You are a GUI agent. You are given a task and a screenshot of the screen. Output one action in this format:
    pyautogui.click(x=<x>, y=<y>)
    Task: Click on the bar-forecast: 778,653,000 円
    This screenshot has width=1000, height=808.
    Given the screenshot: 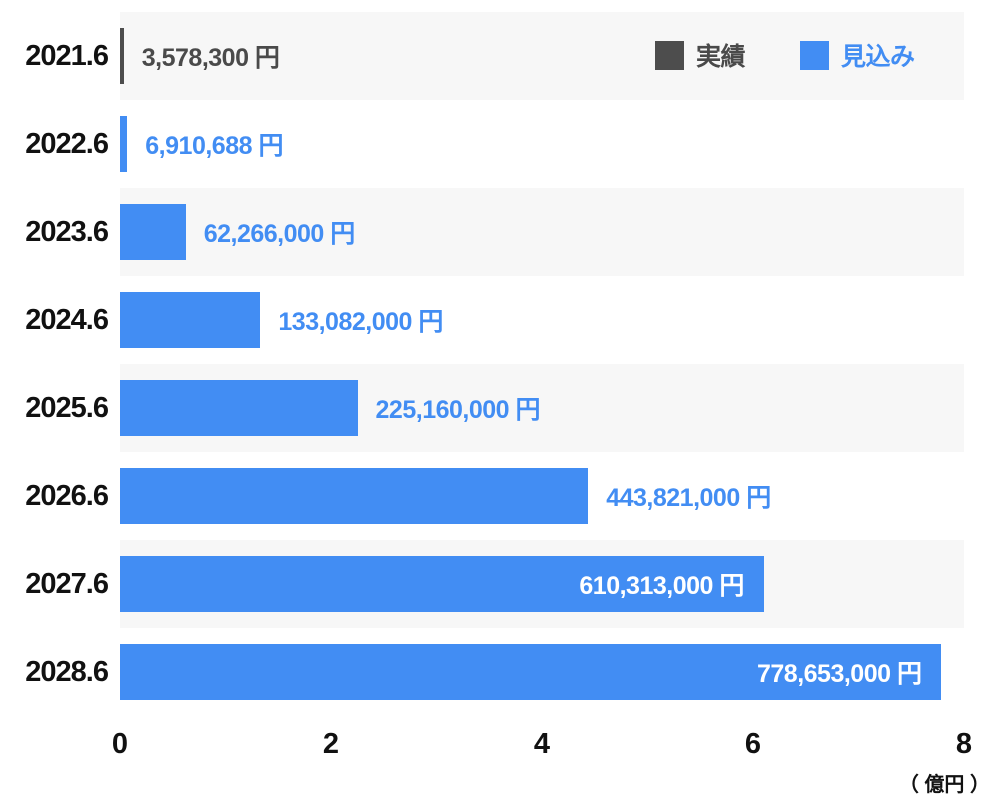 What is the action you would take?
    pyautogui.click(x=531, y=672)
    